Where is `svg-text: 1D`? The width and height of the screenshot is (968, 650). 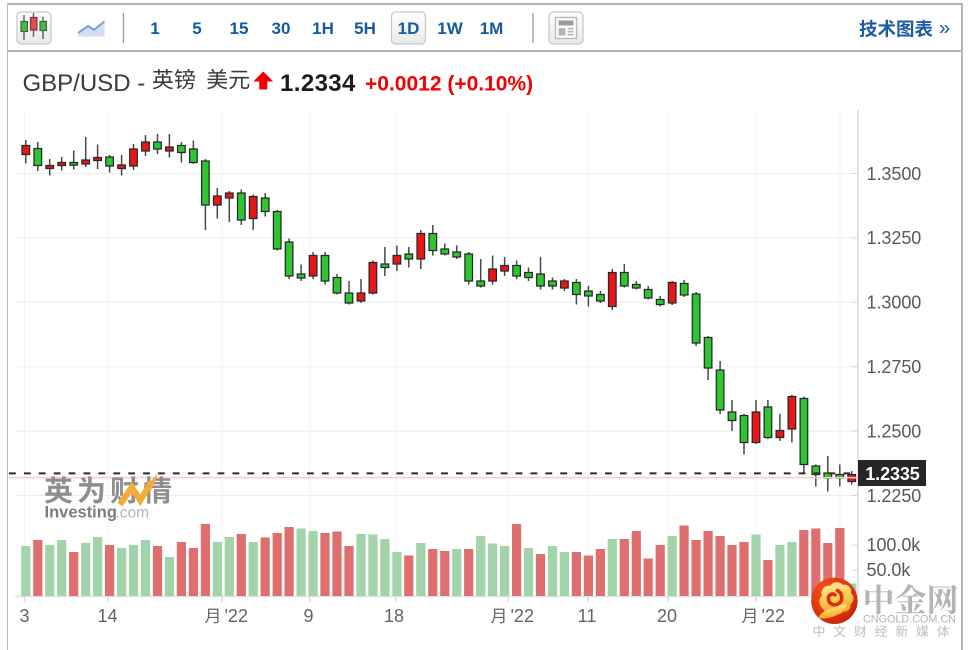 svg-text: 1D is located at coordinates (409, 28).